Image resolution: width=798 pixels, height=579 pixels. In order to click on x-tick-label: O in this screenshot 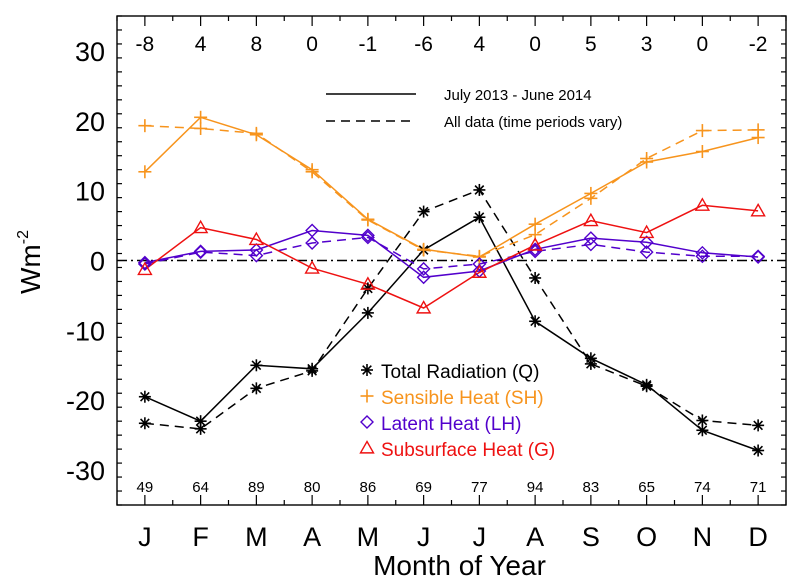, I will do `click(646, 537)`.